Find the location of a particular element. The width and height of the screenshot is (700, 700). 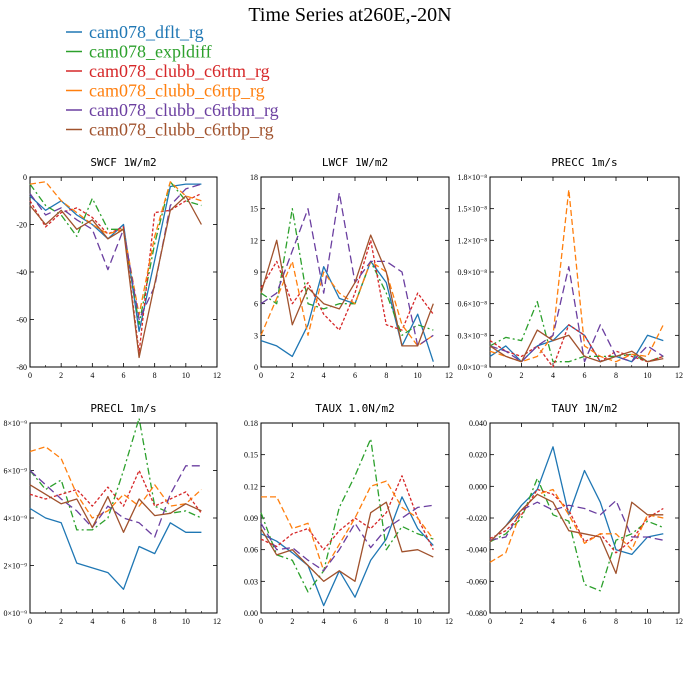

legend-label: cam078_clubb_c6rtp_rg is located at coordinates (177, 91).